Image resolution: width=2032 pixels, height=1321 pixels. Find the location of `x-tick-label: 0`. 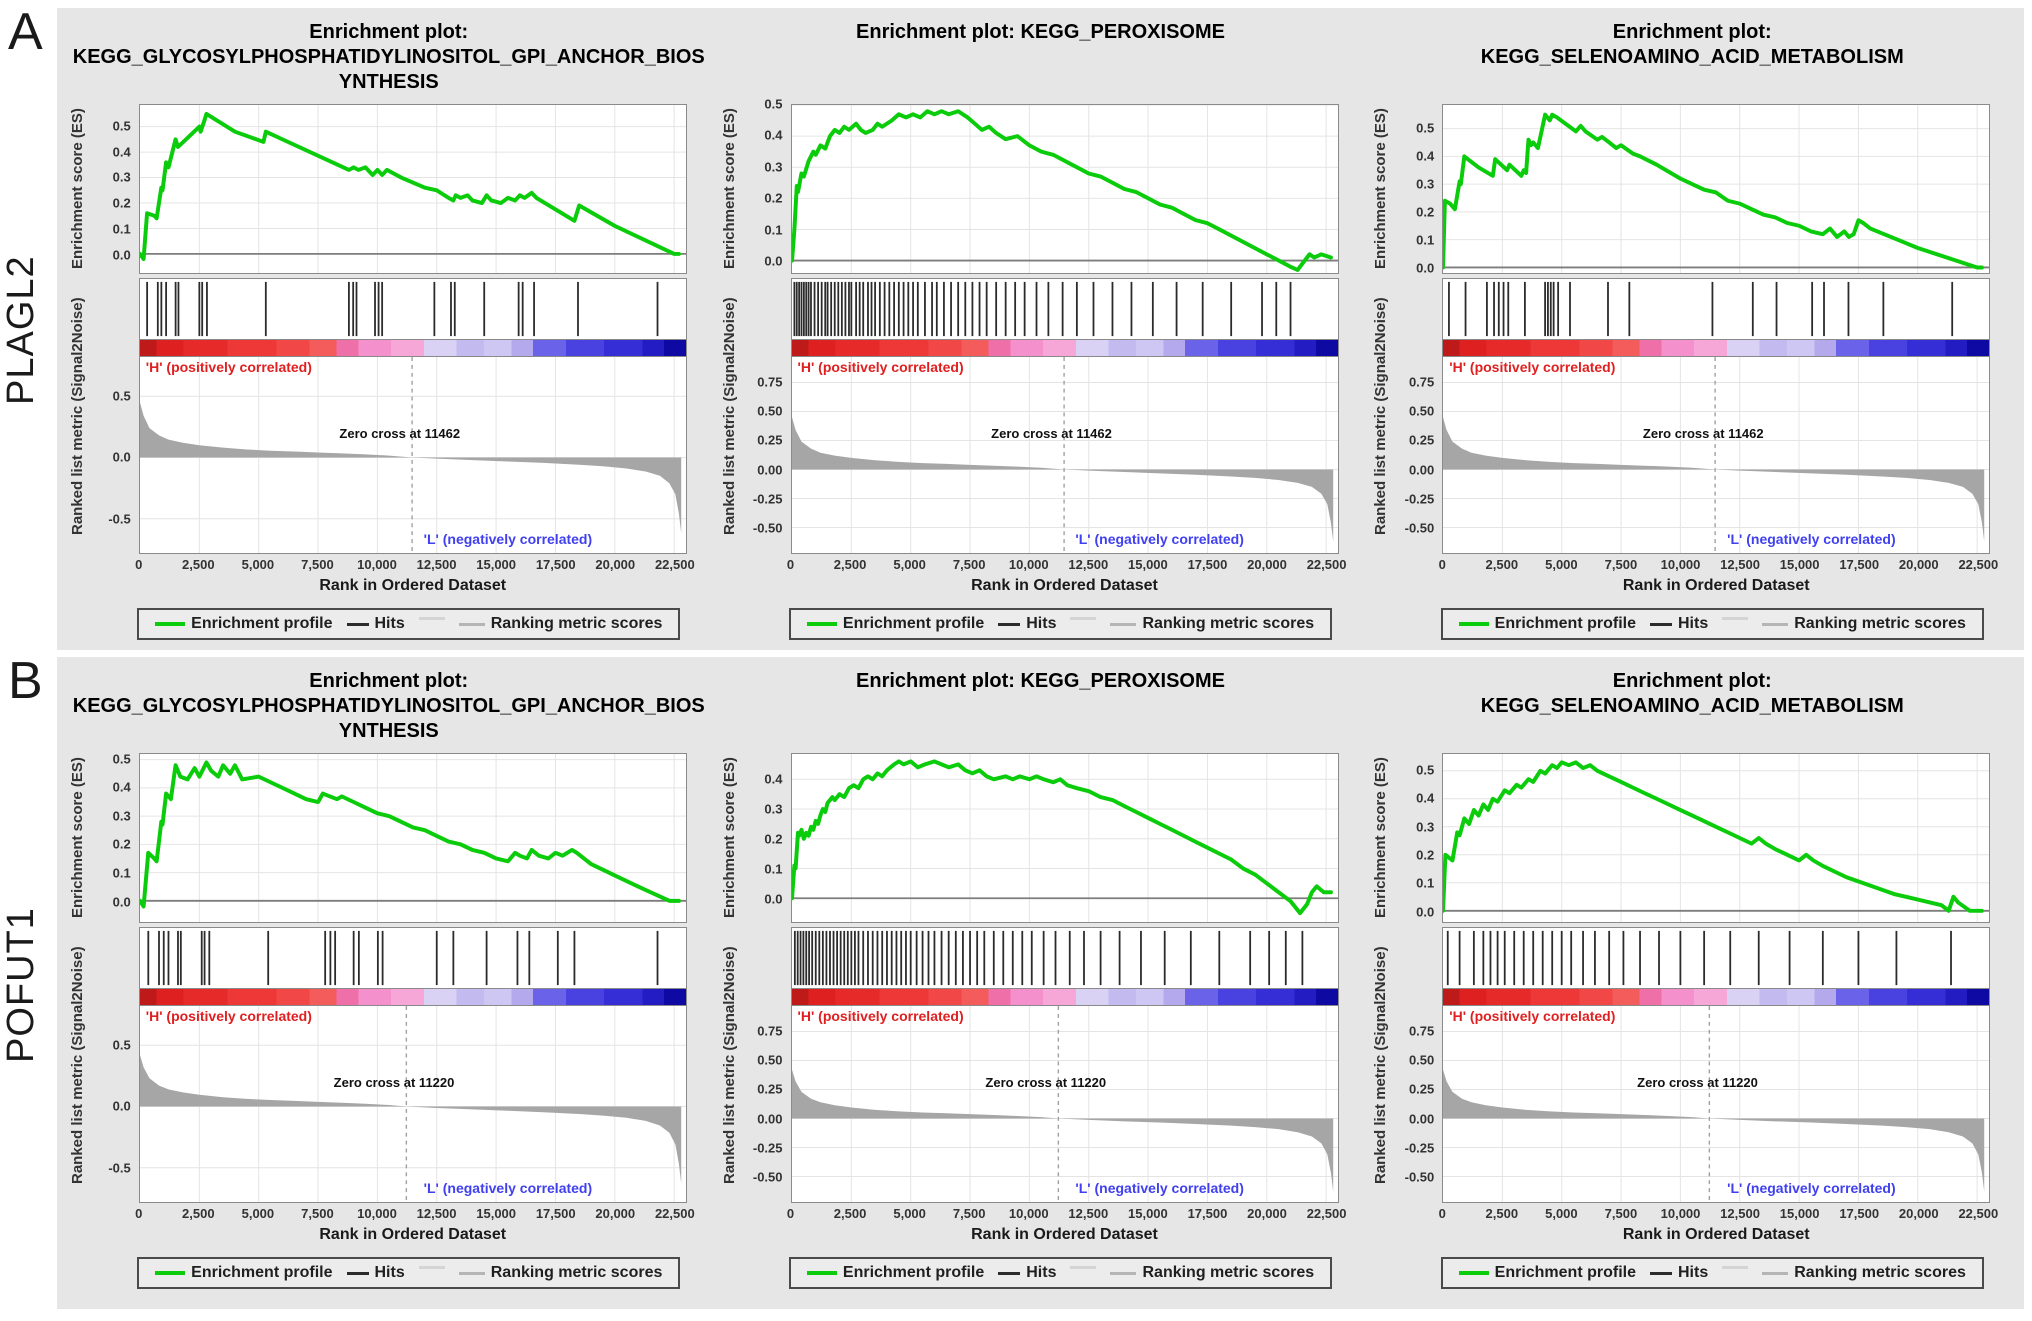

x-tick-label: 0 is located at coordinates (790, 564).